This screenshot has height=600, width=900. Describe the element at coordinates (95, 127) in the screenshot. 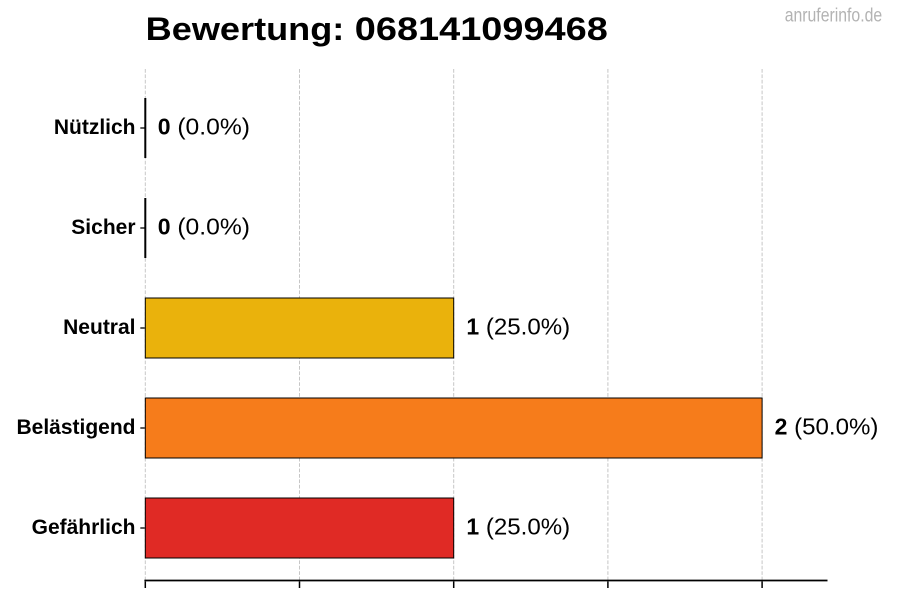

I see `svg-text: Nützlich` at that location.